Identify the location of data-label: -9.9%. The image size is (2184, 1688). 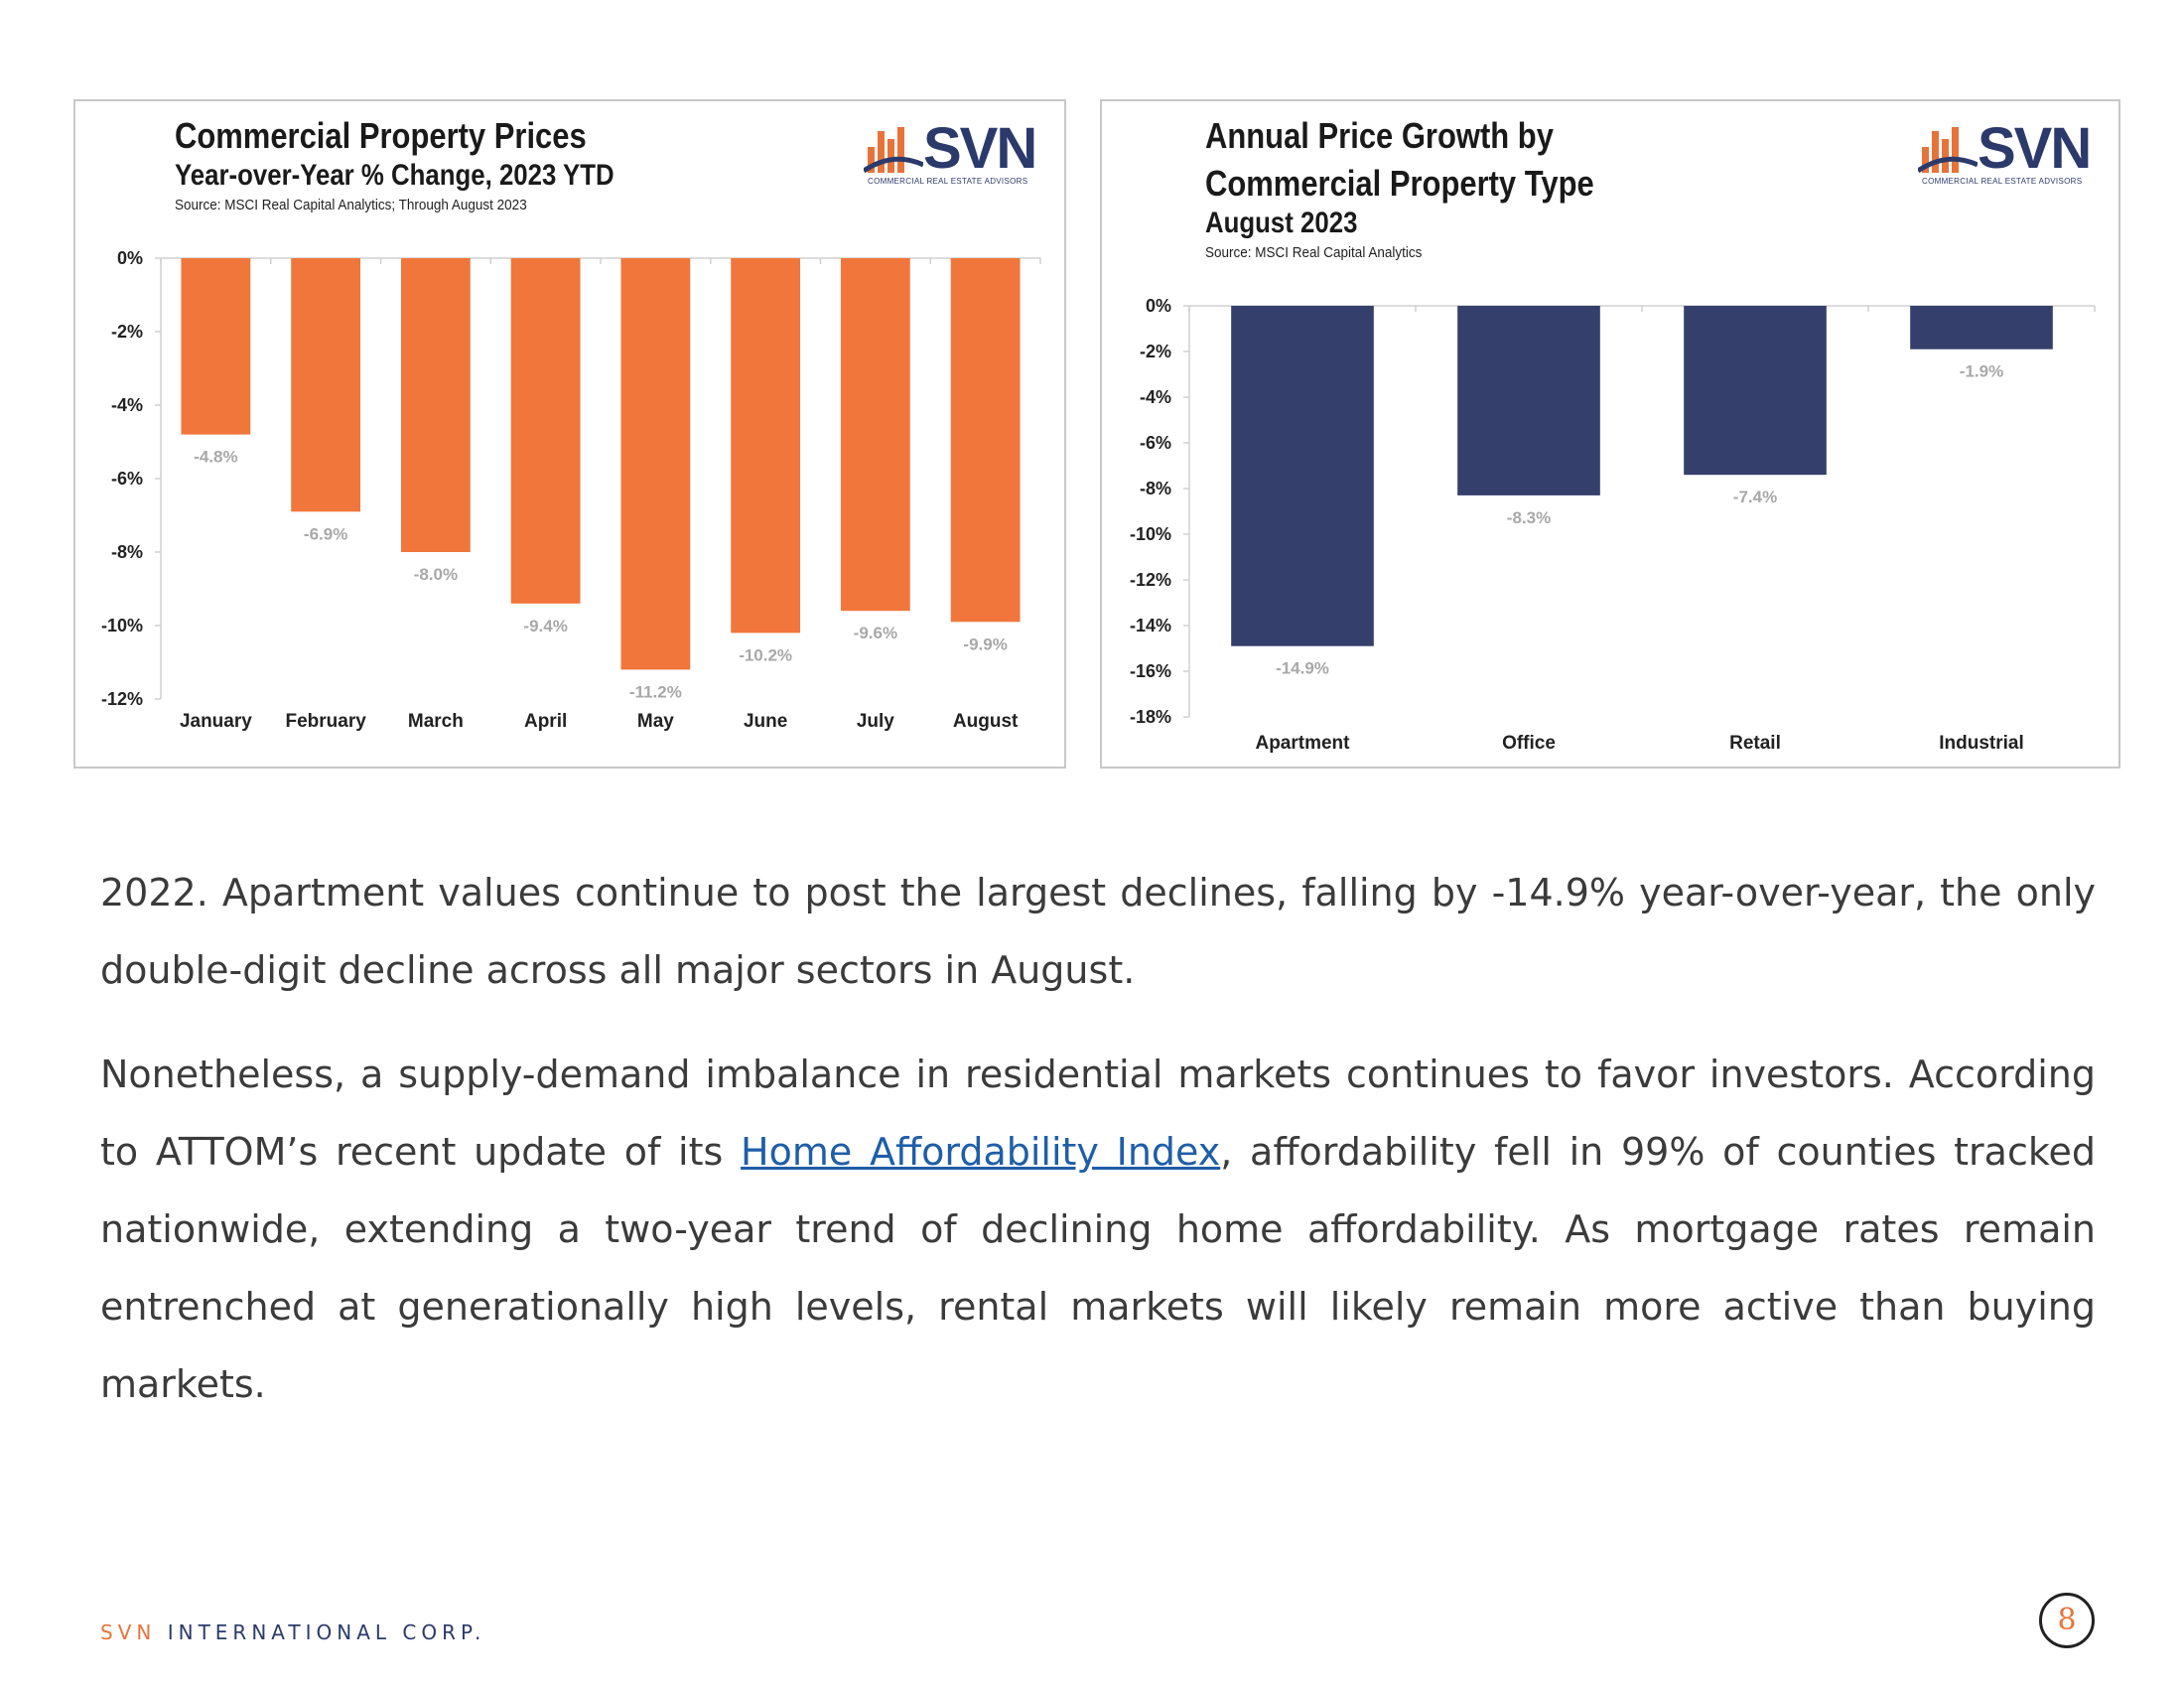
(985, 643).